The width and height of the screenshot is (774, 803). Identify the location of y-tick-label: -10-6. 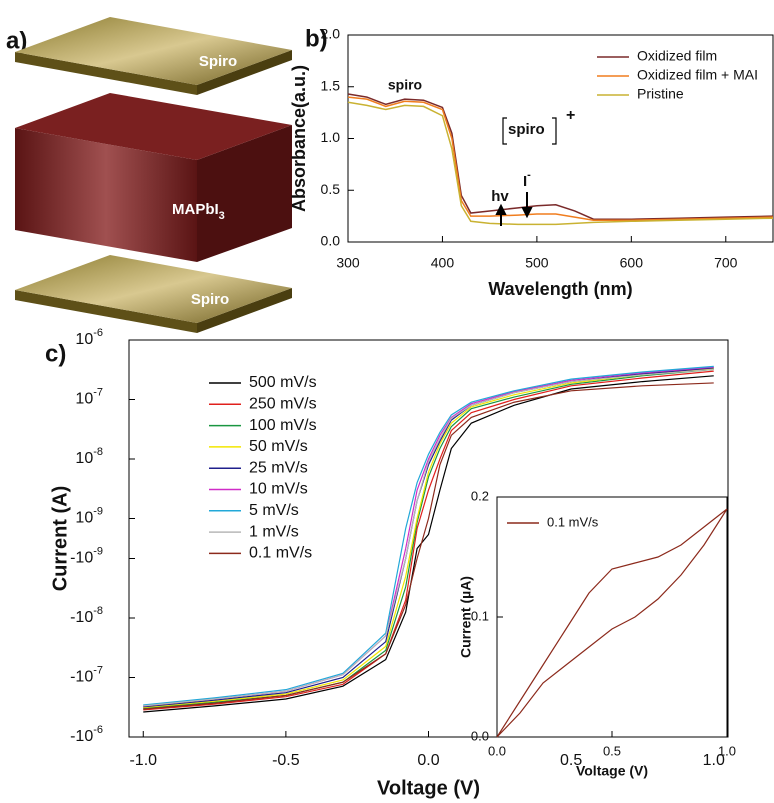
(86, 734).